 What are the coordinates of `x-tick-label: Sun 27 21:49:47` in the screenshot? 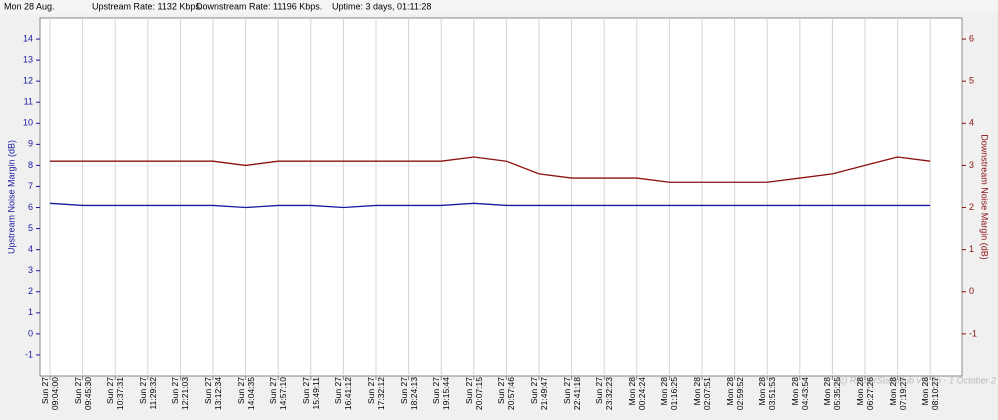 It's located at (539, 394).